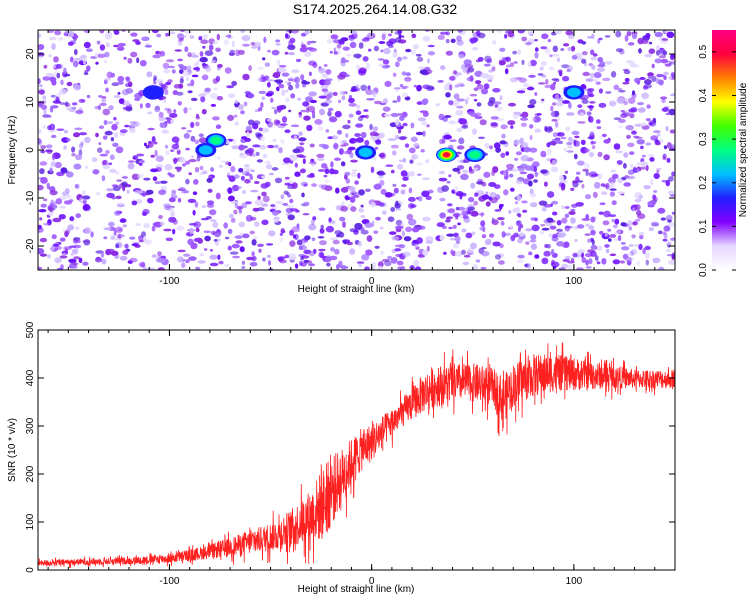 The width and height of the screenshot is (750, 600). What do you see at coordinates (717, 160) in the screenshot?
I see `colorbar-ticks: 0.00.10.20.30.40.5` at bounding box center [717, 160].